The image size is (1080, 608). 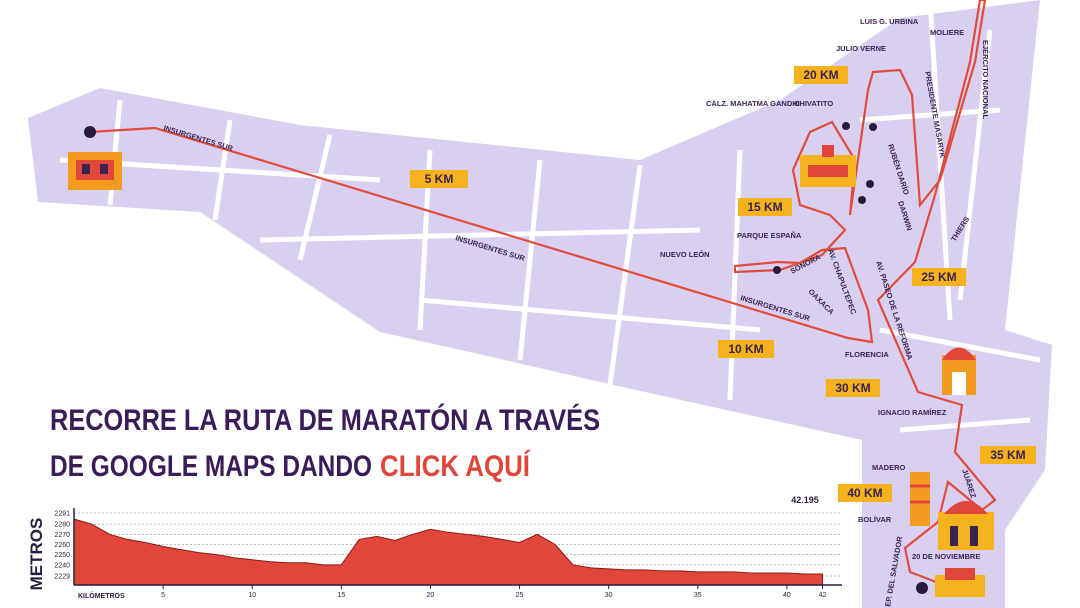 I want to click on street-label: JULIO VERNE, so click(x=861, y=48).